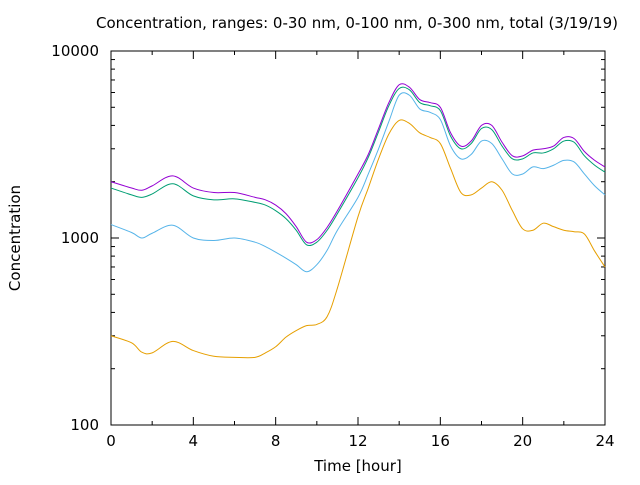  I want to click on y-tick-label: 10000, so click(75, 51).